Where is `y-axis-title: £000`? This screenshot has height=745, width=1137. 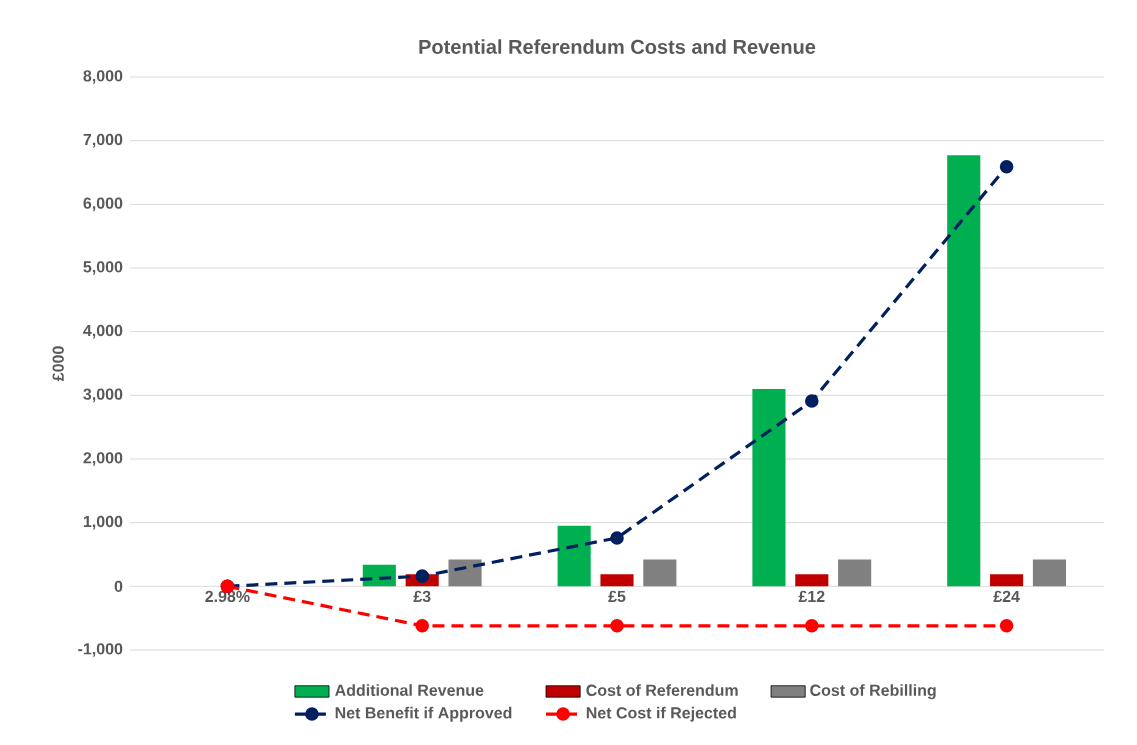
y-axis-title: £000 is located at coordinates (58, 364).